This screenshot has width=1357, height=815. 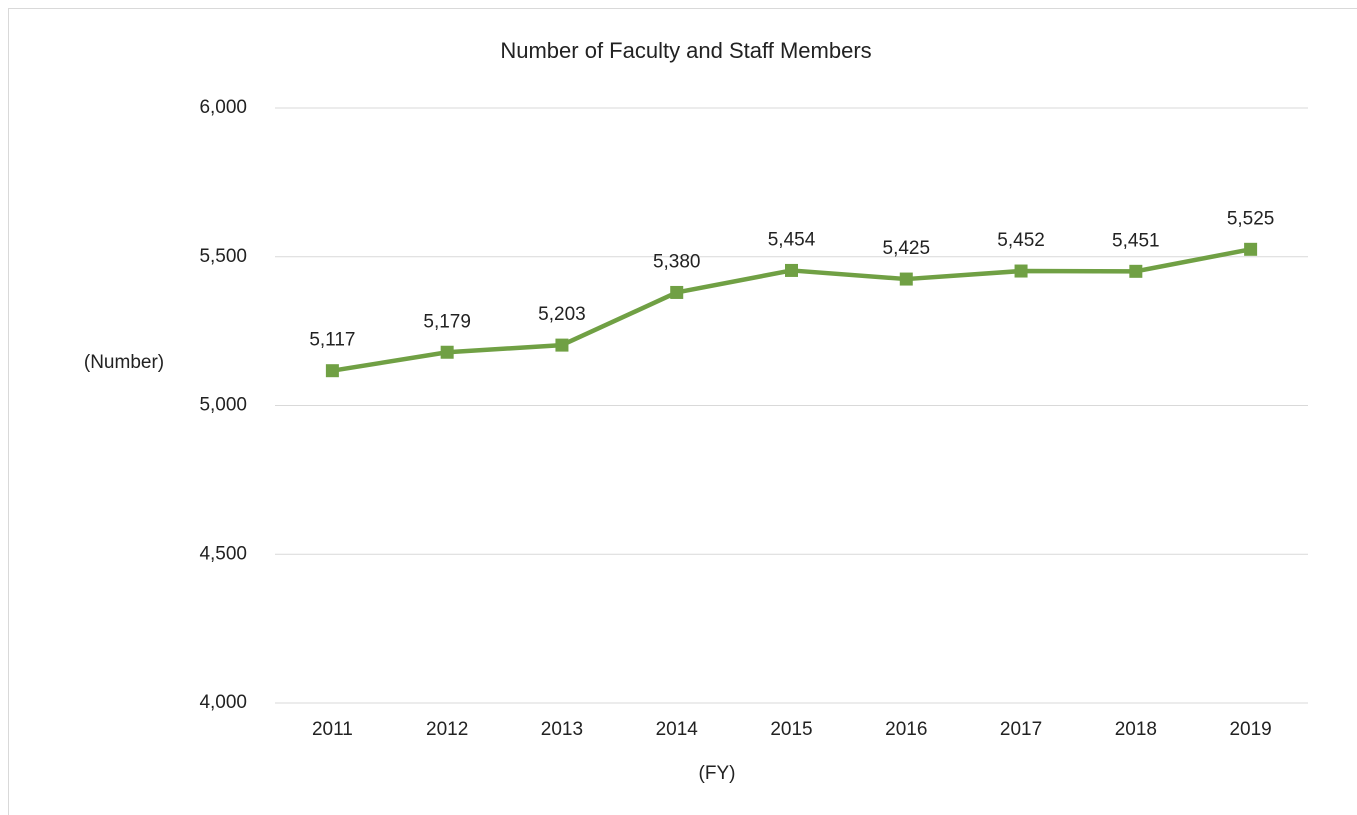 What do you see at coordinates (792, 239) in the screenshot?
I see `data-label: 5,454` at bounding box center [792, 239].